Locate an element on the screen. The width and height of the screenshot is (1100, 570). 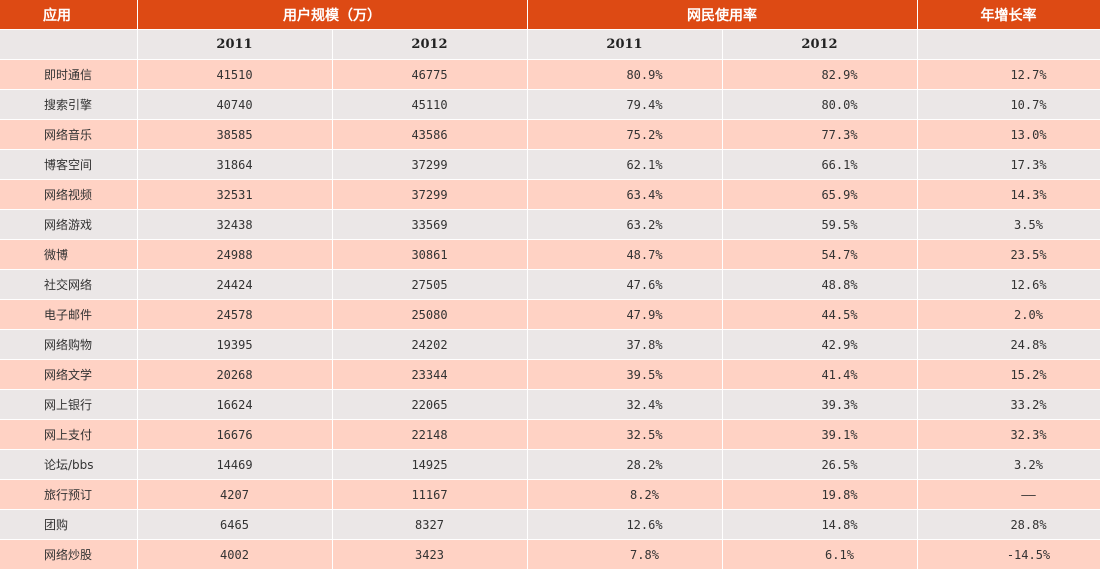
rate-2011-cell: 47.9% is located at coordinates (625, 314).